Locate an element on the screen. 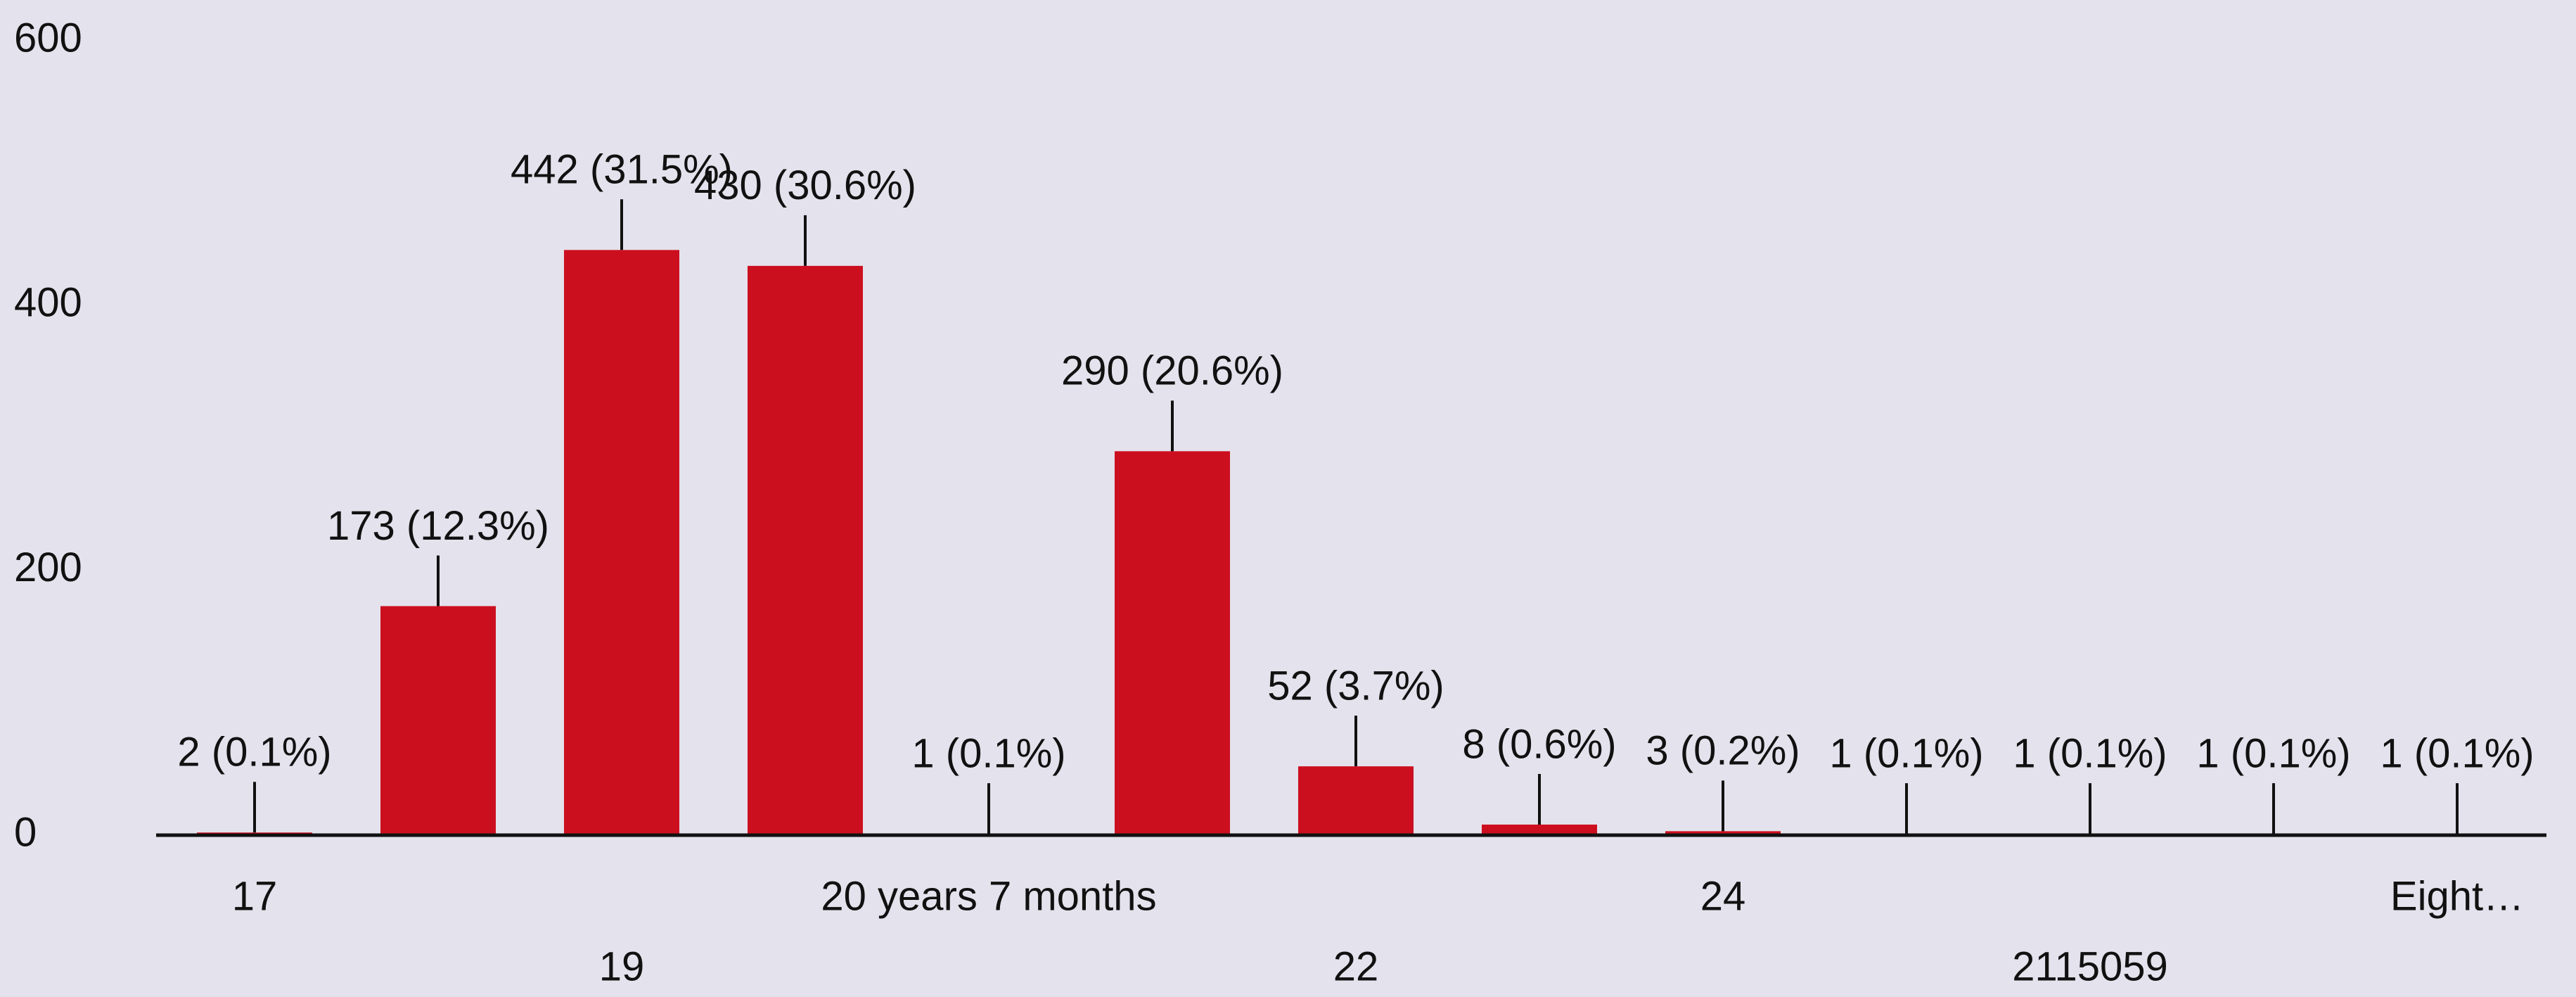  x-tick-label: 20 years 7 months is located at coordinates (988, 896).